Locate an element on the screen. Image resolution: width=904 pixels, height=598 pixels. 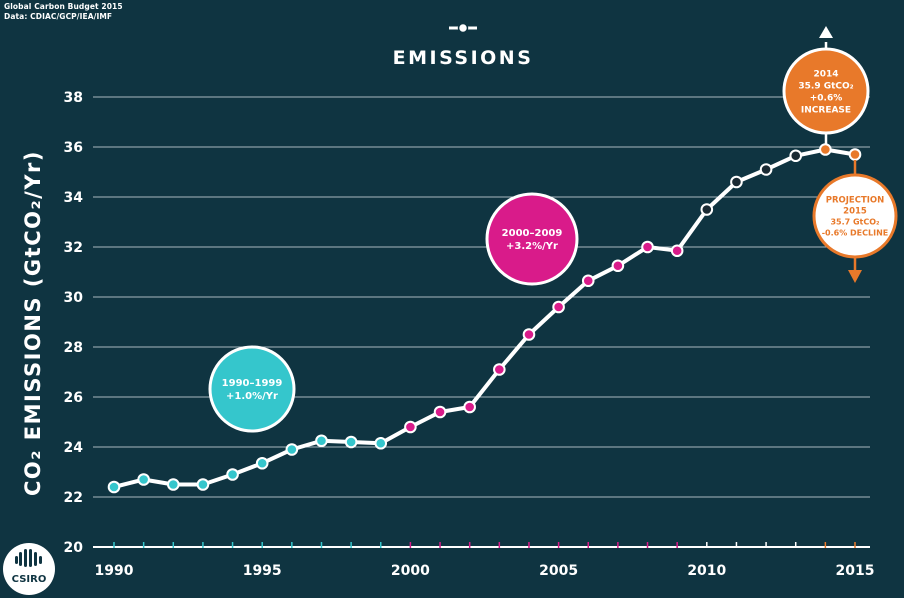
annotation-text: INCREASE is located at coordinates (826, 110).